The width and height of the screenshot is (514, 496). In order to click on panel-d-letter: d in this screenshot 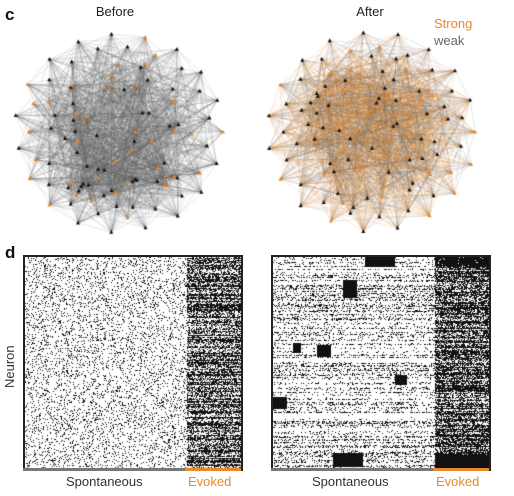, I will do `click(10, 252)`.